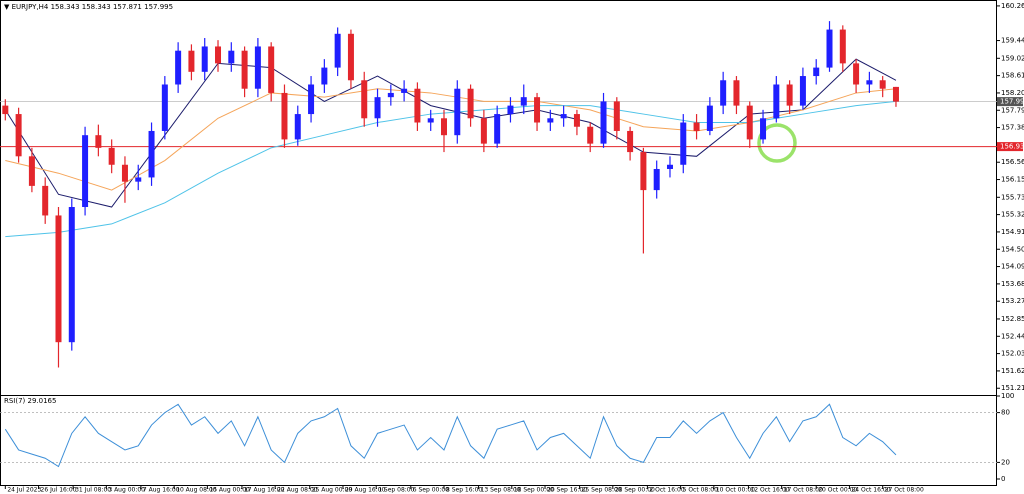 This screenshot has height=494, width=1024. I want to click on x-tick-label: 31 Jul 08:00, so click(93, 490).